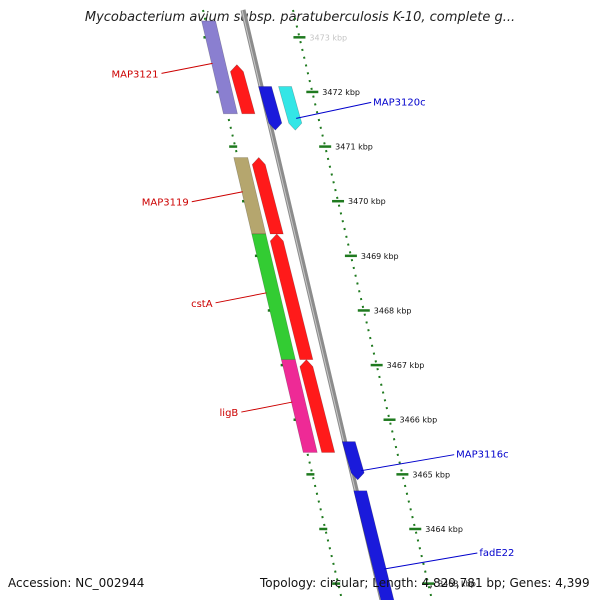  What do you see at coordinates (367, 201) in the screenshot?
I see `tick-label: 3470 kbp` at bounding box center [367, 201].